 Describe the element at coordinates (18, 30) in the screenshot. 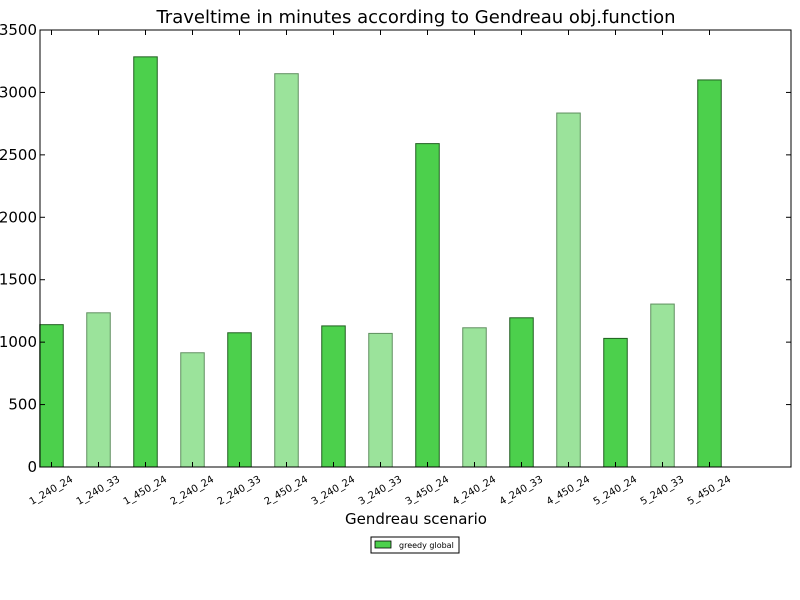

I see `y-tick-label: 3500` at that location.